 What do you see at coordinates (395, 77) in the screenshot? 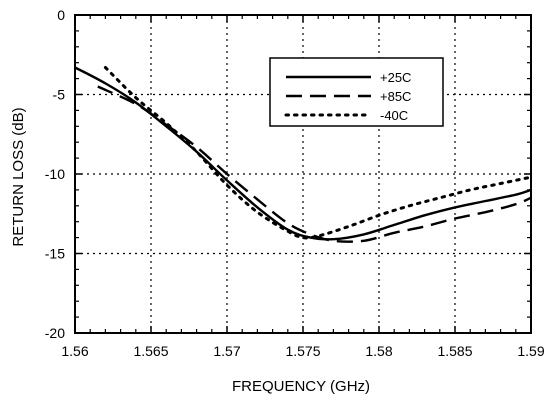
I see `legend-label: +25C` at bounding box center [395, 77].